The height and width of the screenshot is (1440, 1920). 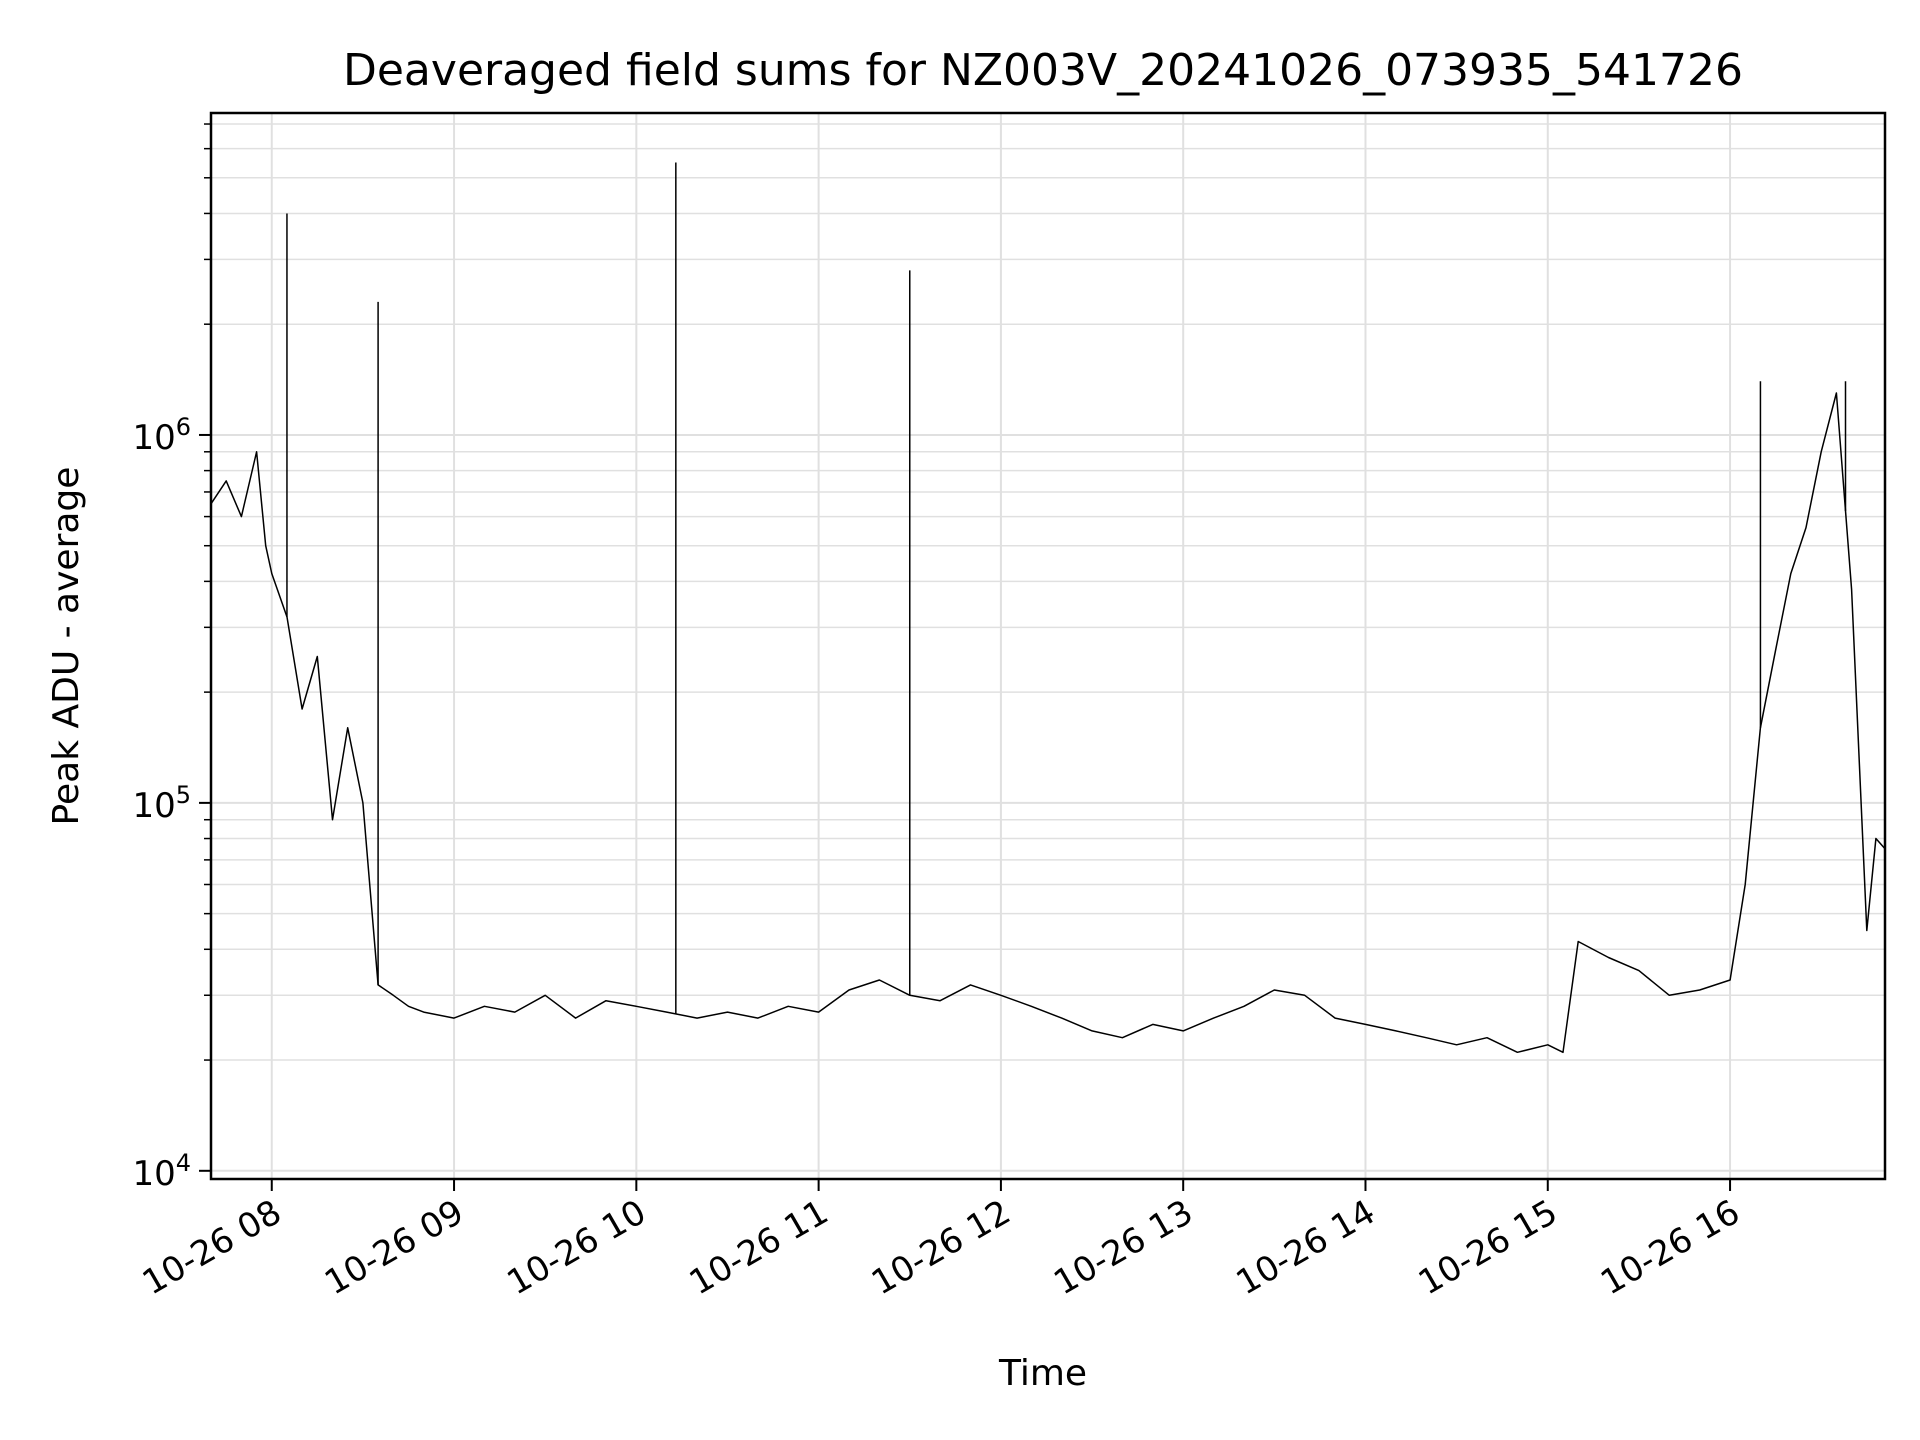 I want to click on y-tick-label-1: 10⁵, so click(x=161, y=803).